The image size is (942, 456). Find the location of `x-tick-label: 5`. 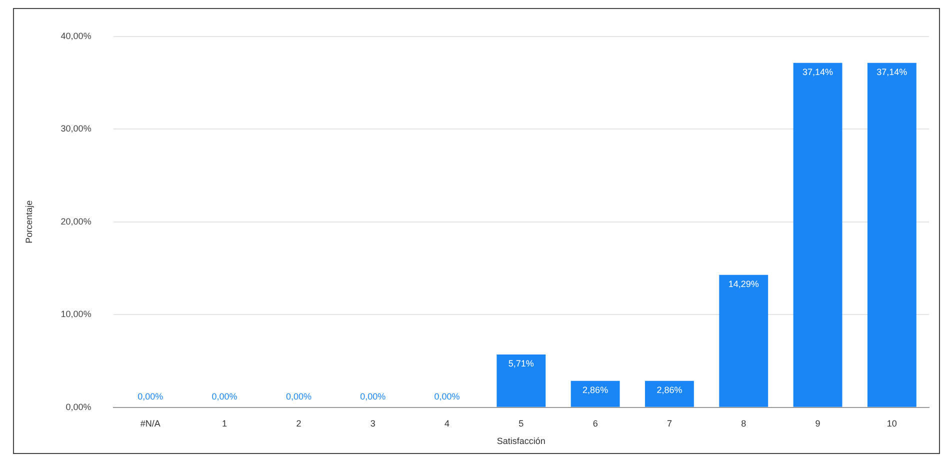

x-tick-label: 5 is located at coordinates (521, 423).